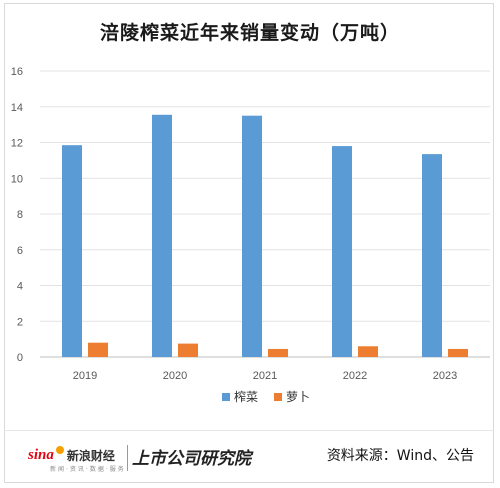 Image resolution: width=500 pixels, height=488 pixels. Describe the element at coordinates (162, 235) in the screenshot. I see `bar-zhacai-2020` at that location.